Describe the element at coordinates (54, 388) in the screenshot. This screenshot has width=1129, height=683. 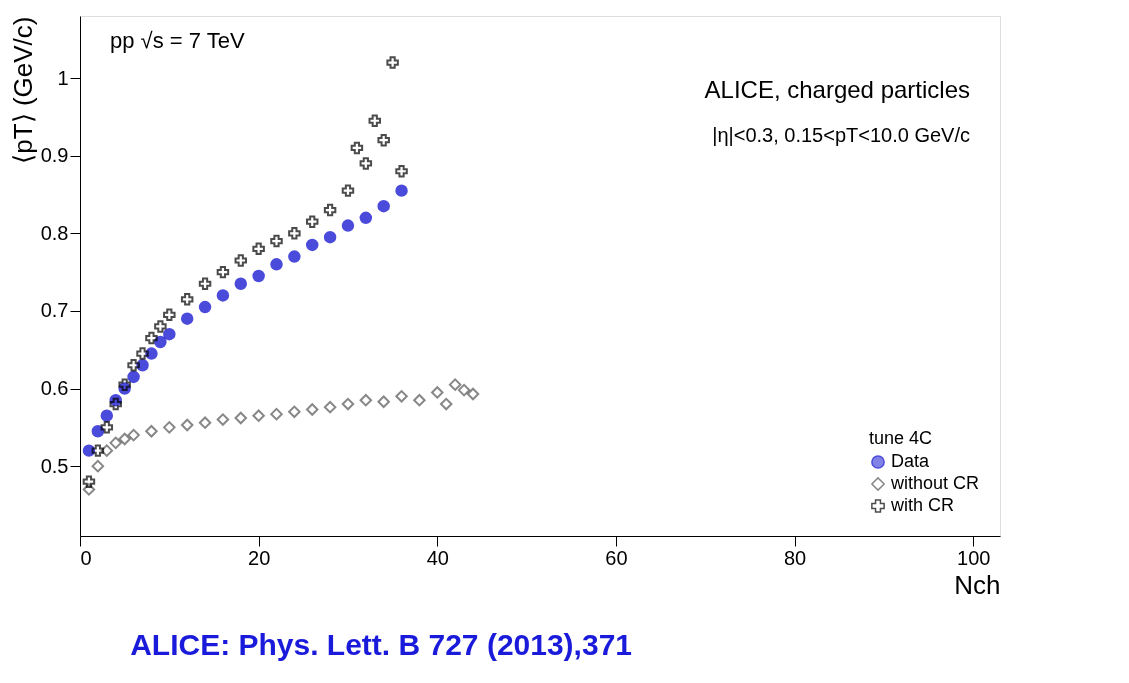
I see `y-tick-label: 0.6` at that location.